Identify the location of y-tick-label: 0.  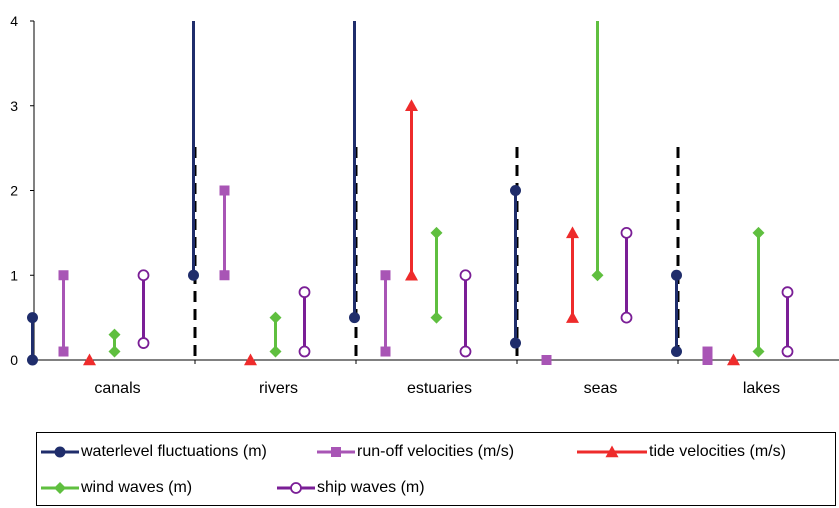
(14, 360).